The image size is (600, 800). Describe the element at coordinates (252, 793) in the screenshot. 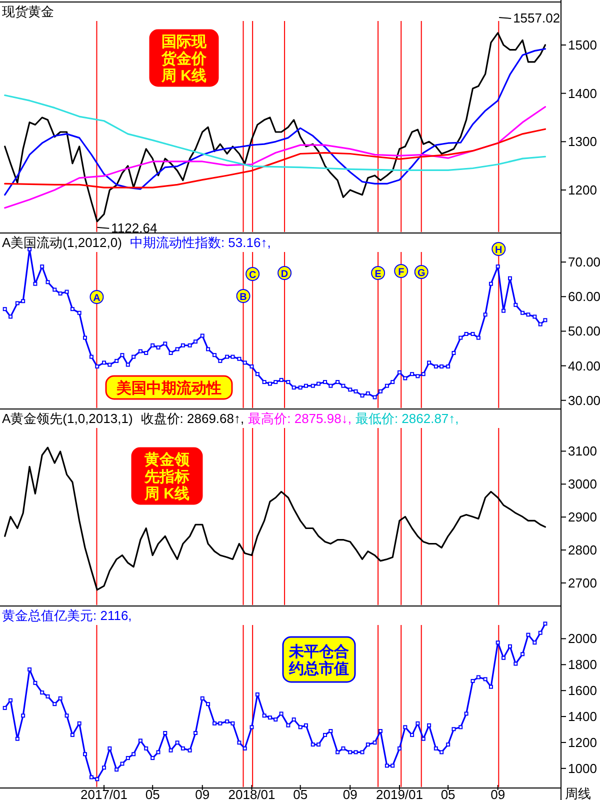

I see `x-tick-label: 2018/01` at that location.